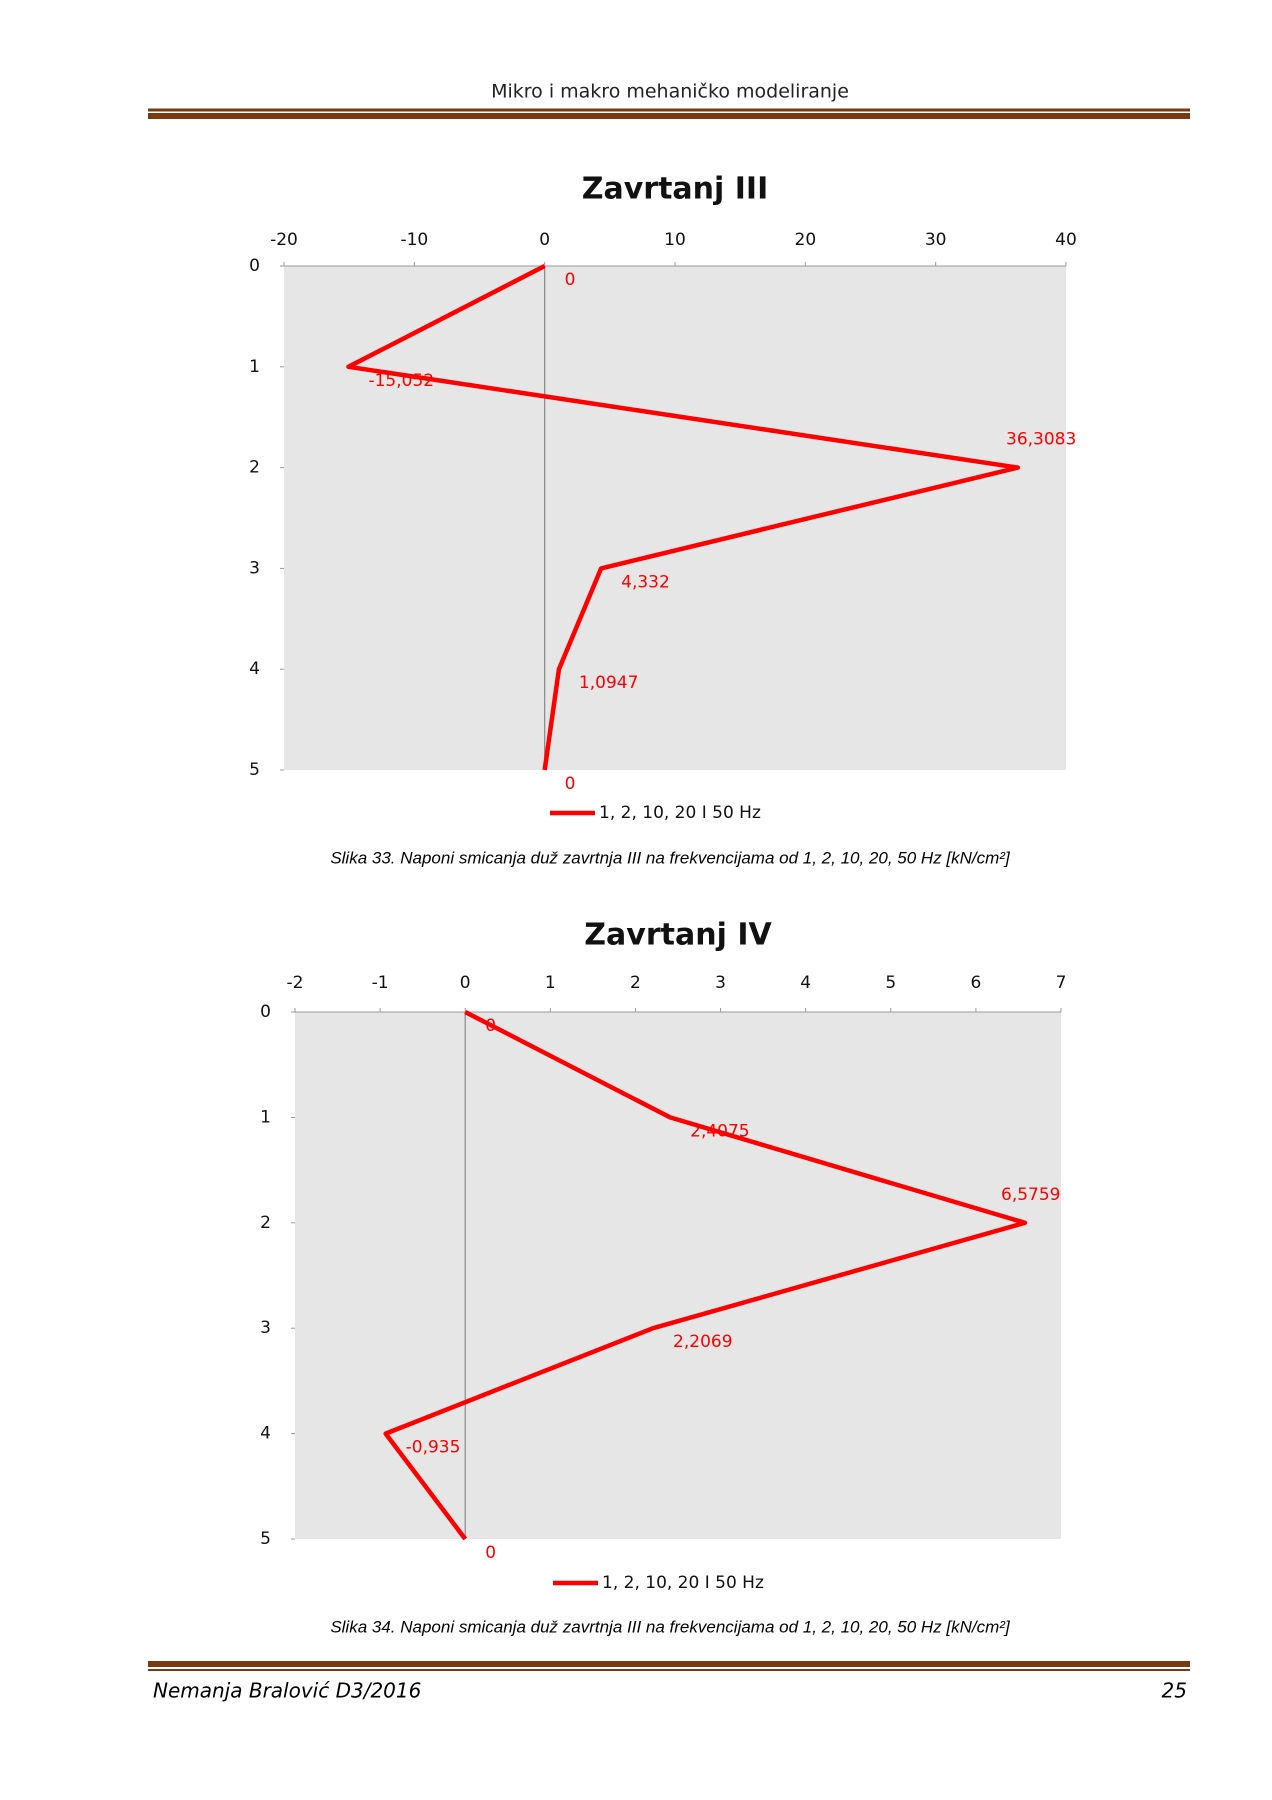 The height and width of the screenshot is (1800, 1272). I want to click on x-tick-label: 30, so click(936, 240).